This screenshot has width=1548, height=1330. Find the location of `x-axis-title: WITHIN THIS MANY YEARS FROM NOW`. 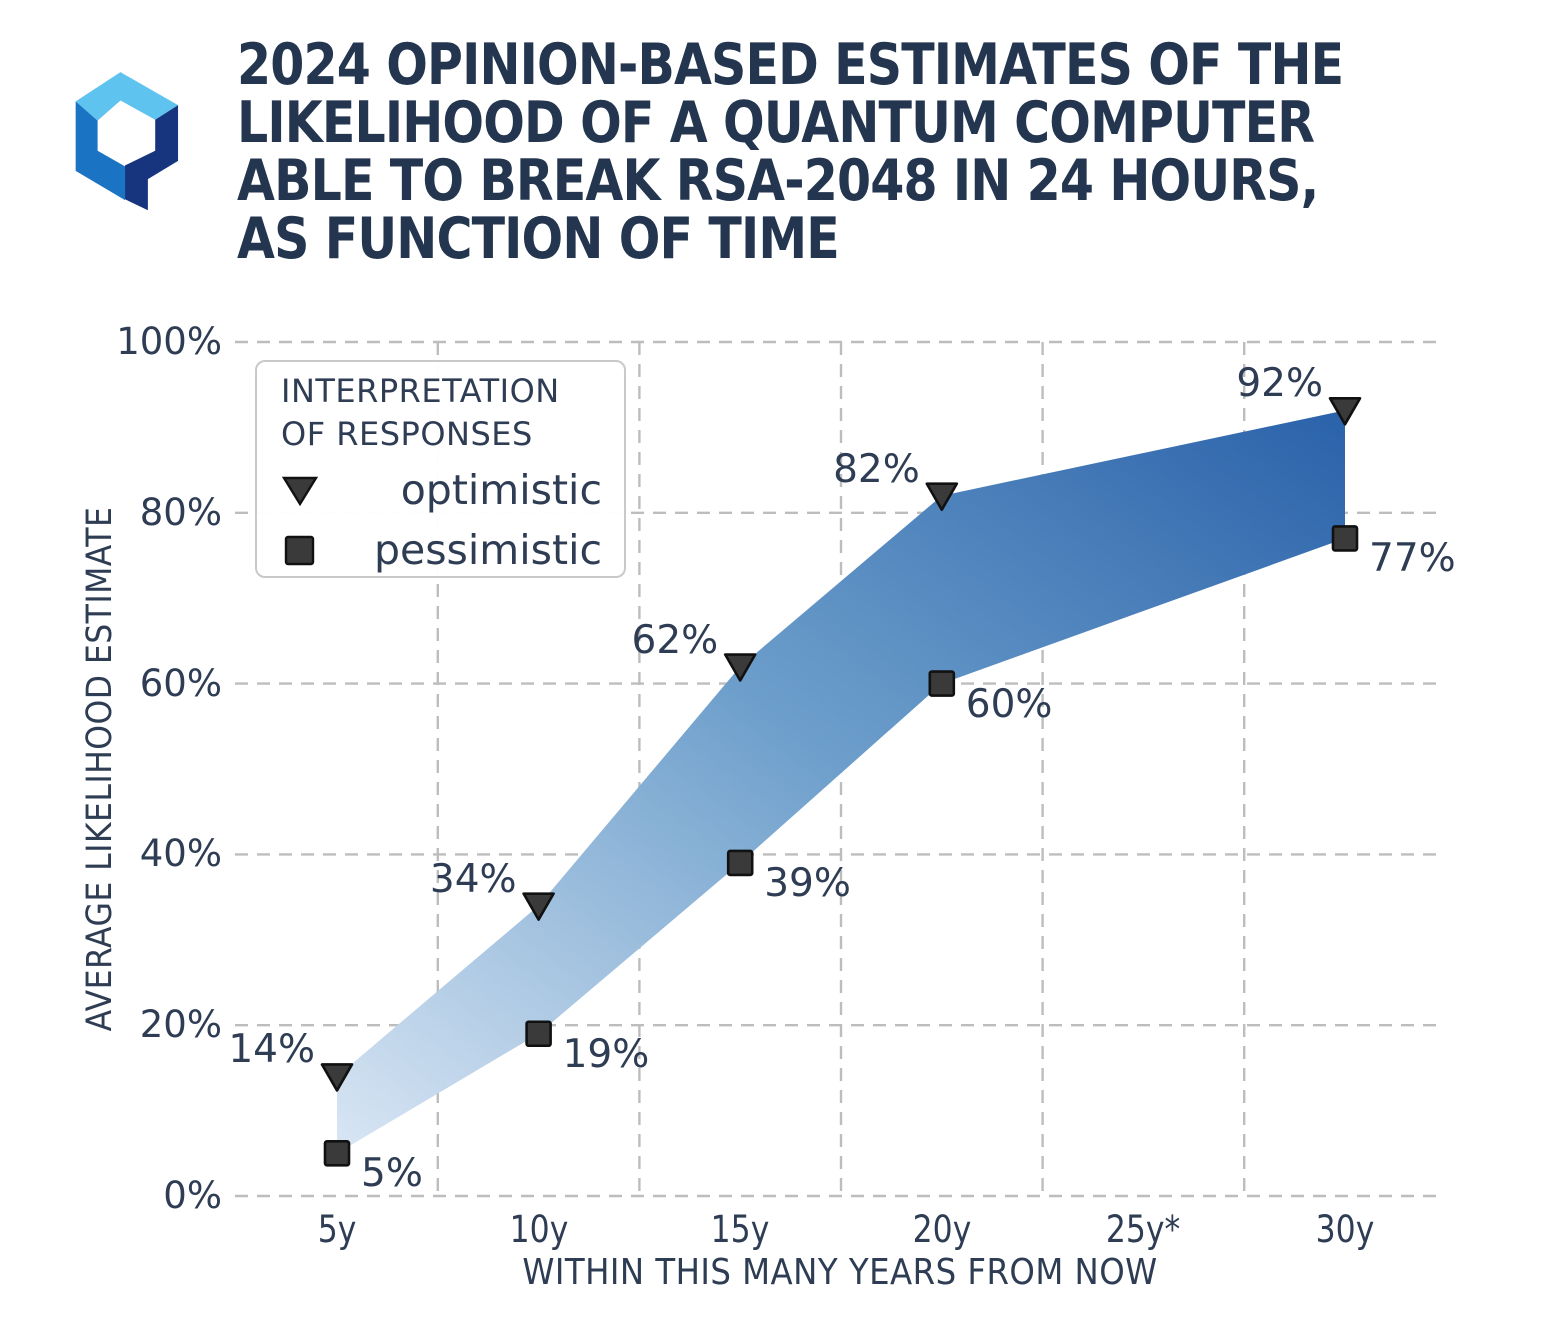

x-axis-title: WITHIN THIS MANY YEARS FROM NOW is located at coordinates (840, 1272).